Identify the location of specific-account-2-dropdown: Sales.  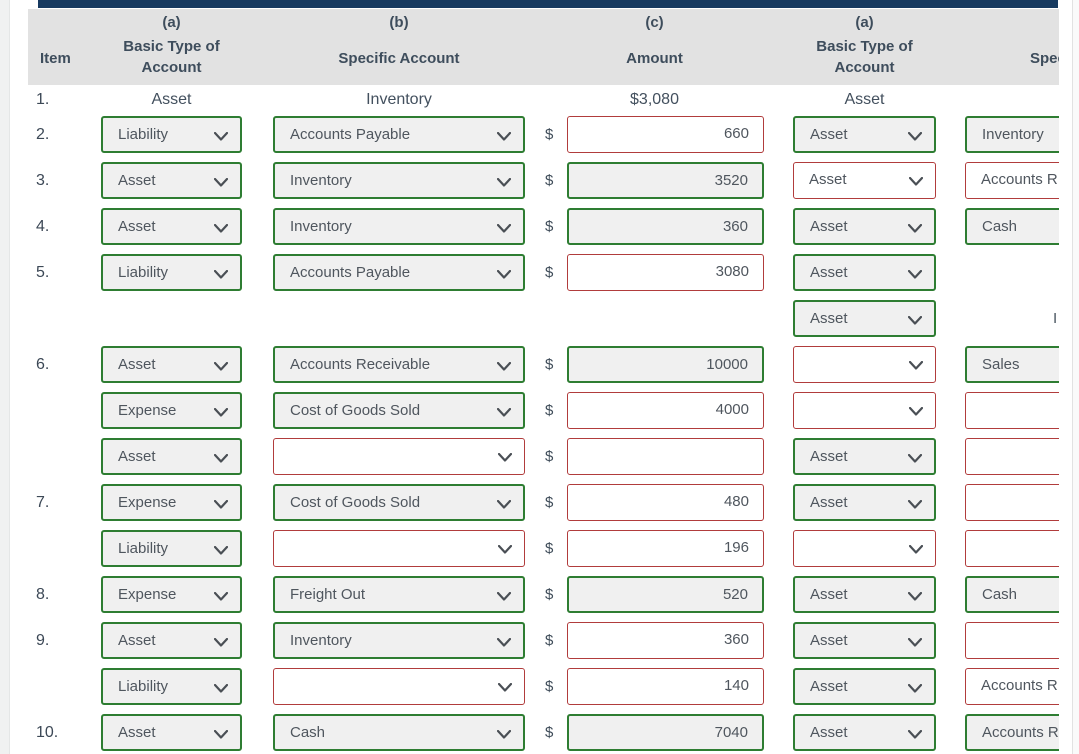
(1012, 364).